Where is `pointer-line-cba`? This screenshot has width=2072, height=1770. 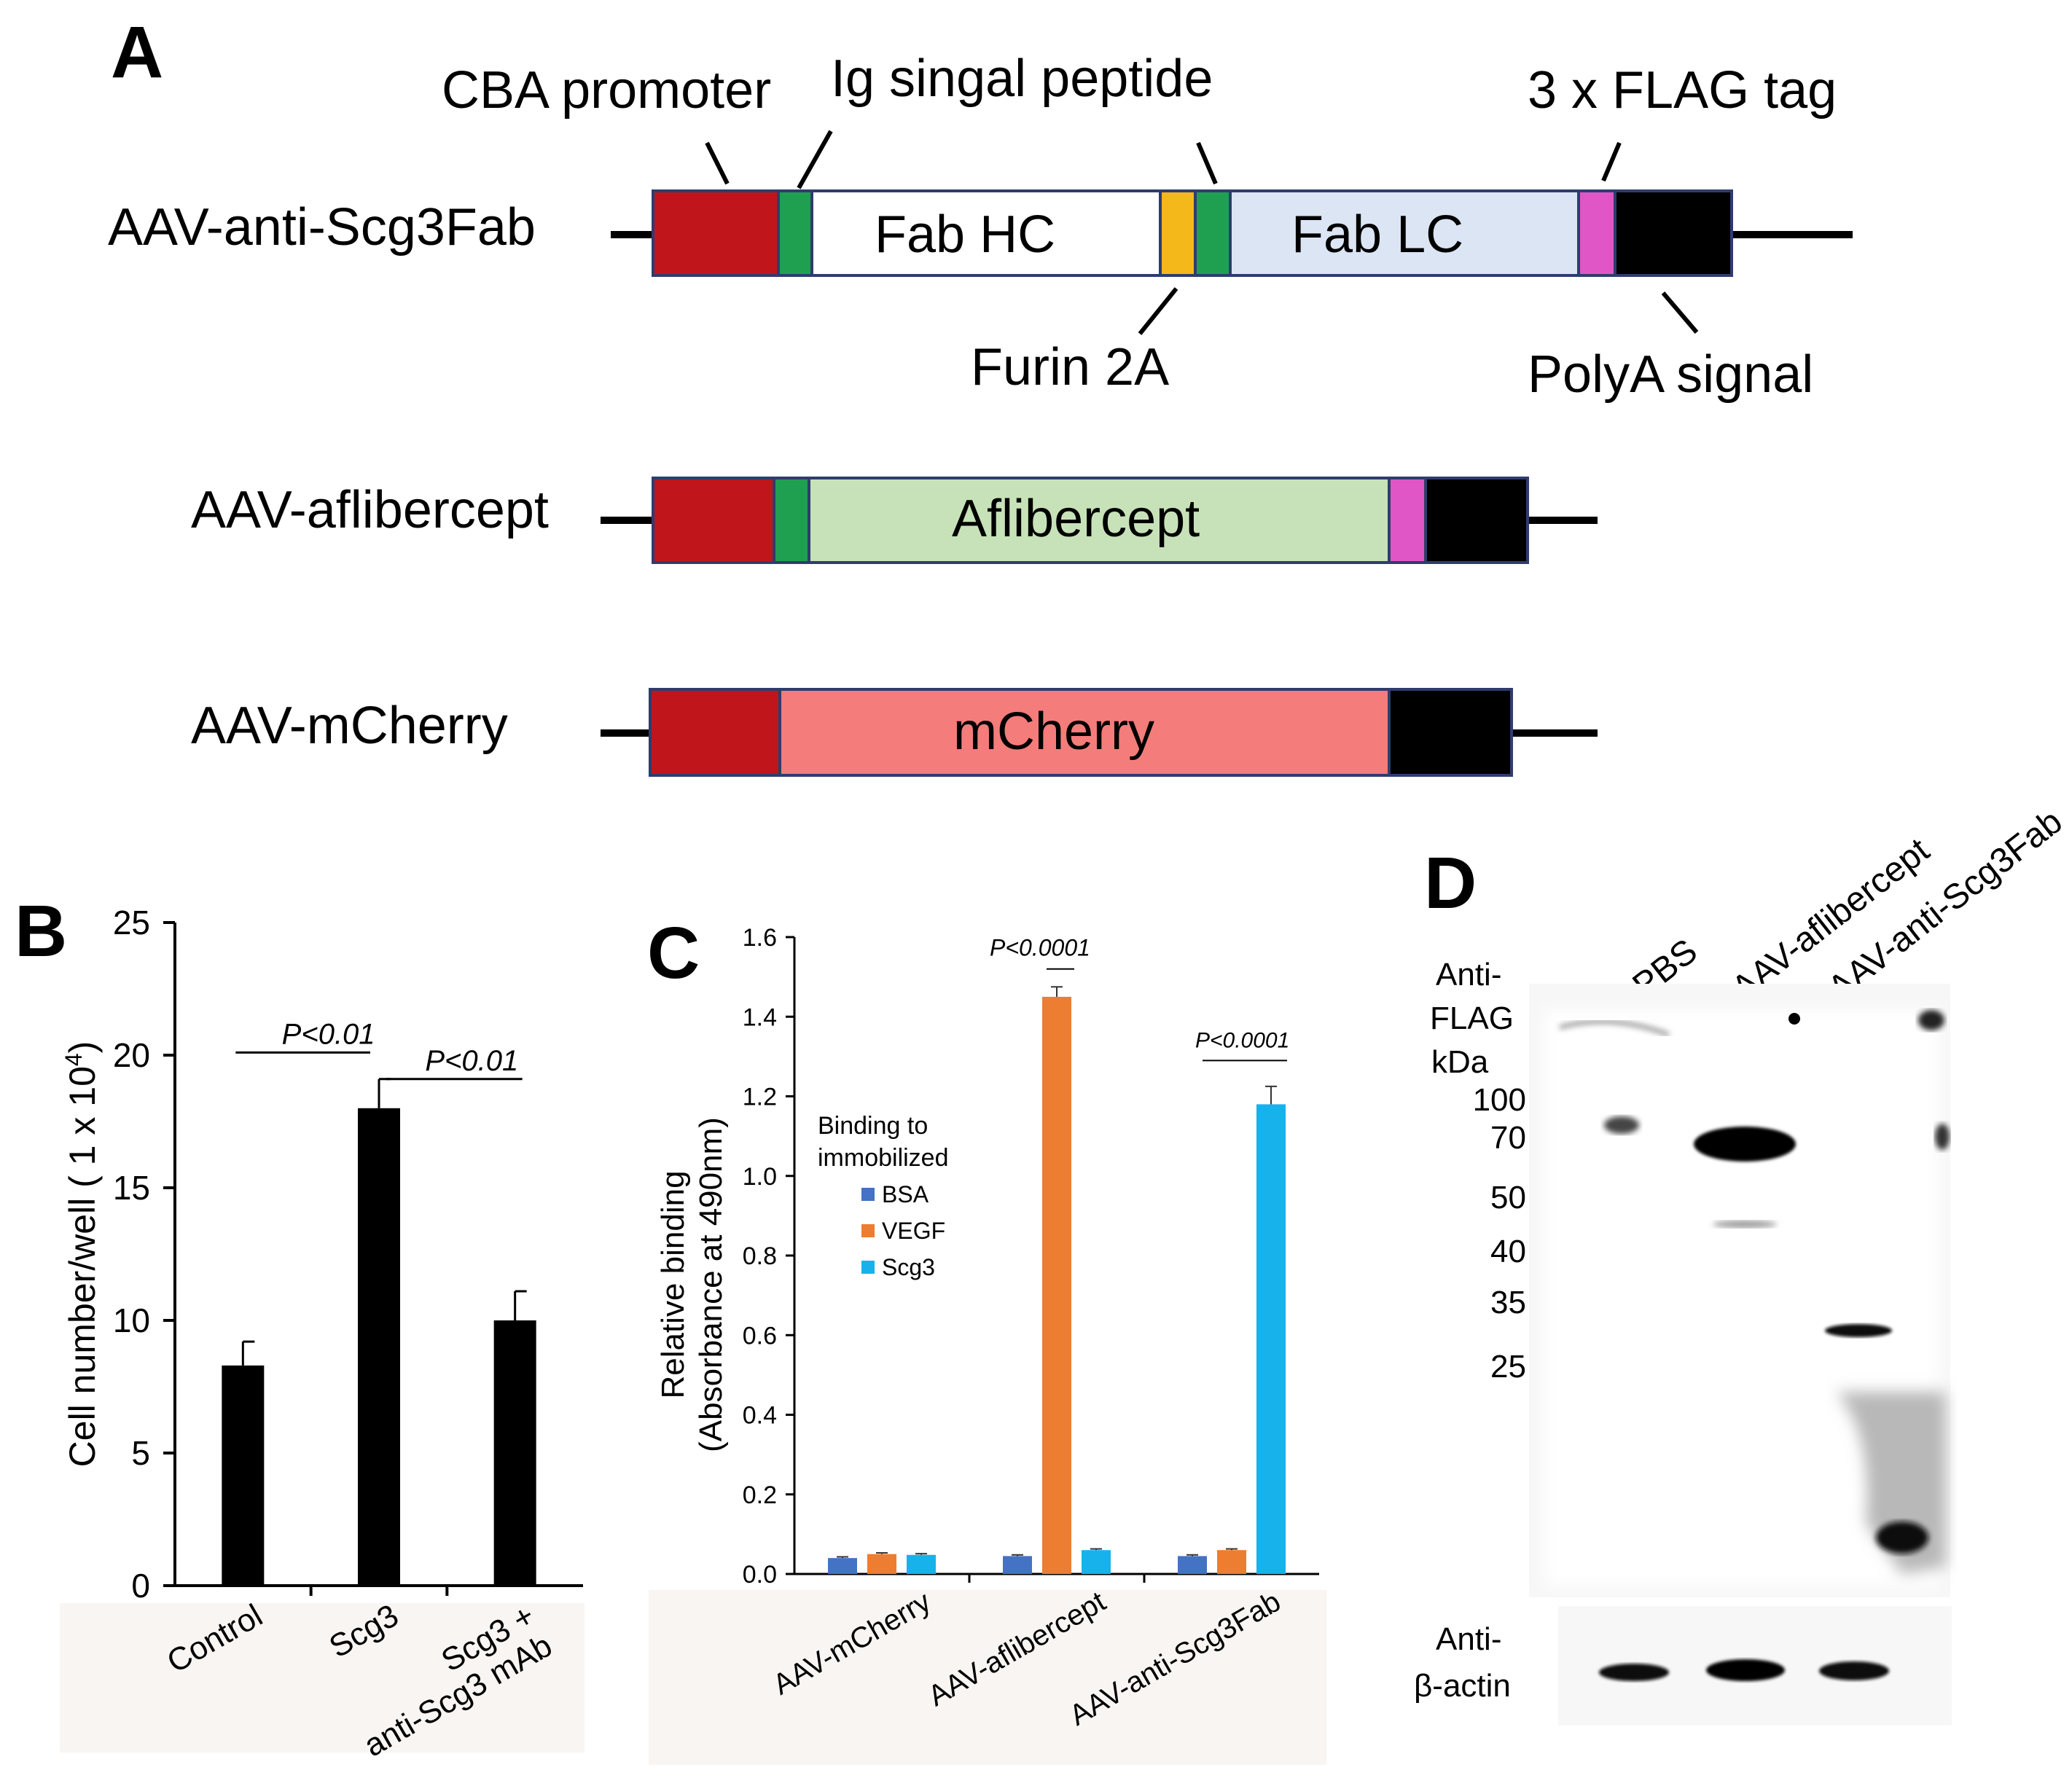
pointer-line-cba is located at coordinates (717, 163).